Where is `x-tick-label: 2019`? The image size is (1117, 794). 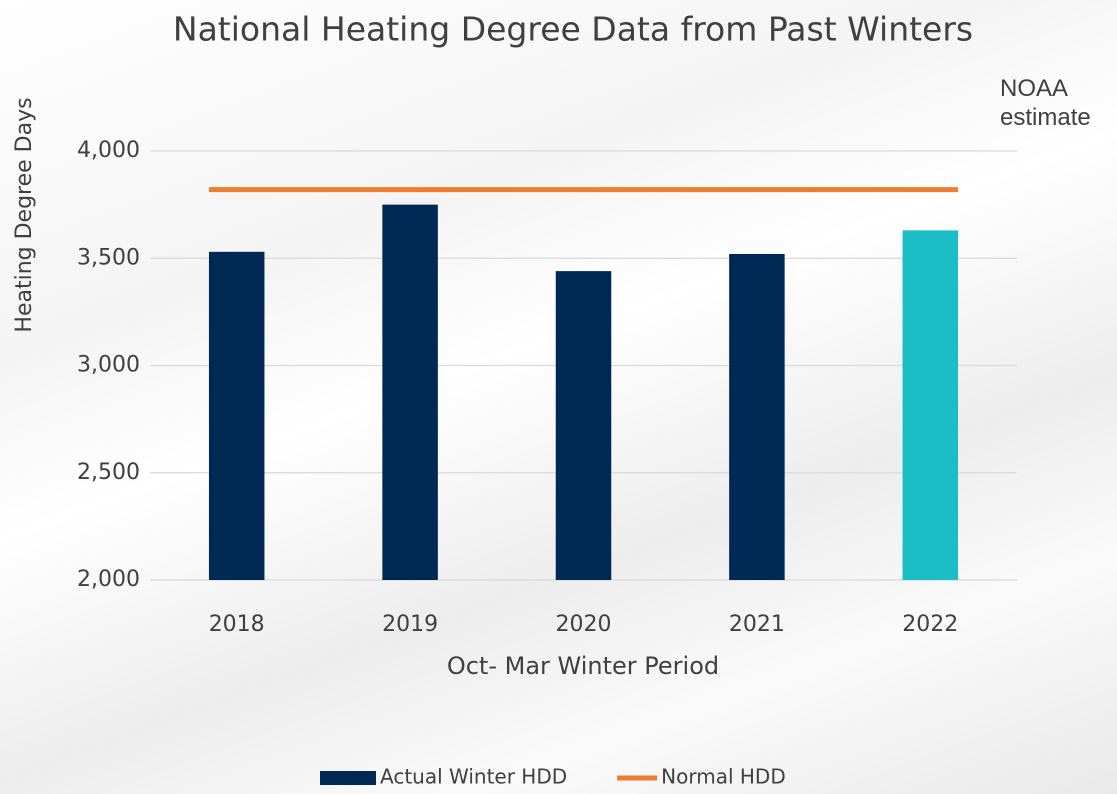 x-tick-label: 2019 is located at coordinates (410, 624).